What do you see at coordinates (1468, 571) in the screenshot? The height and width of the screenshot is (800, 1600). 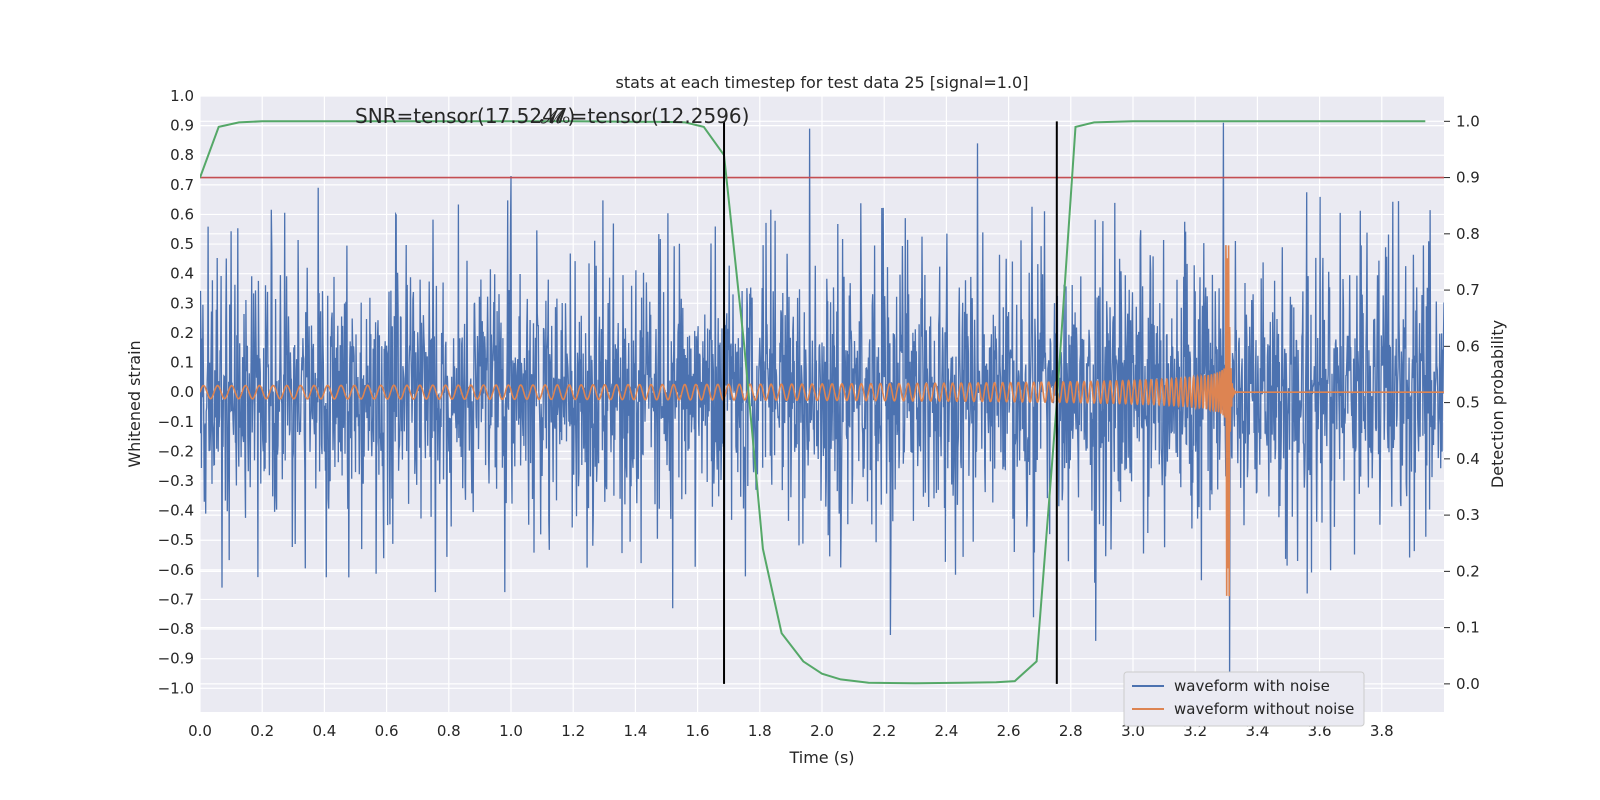 I see `y-tick-label-right: 0.2` at bounding box center [1468, 571].